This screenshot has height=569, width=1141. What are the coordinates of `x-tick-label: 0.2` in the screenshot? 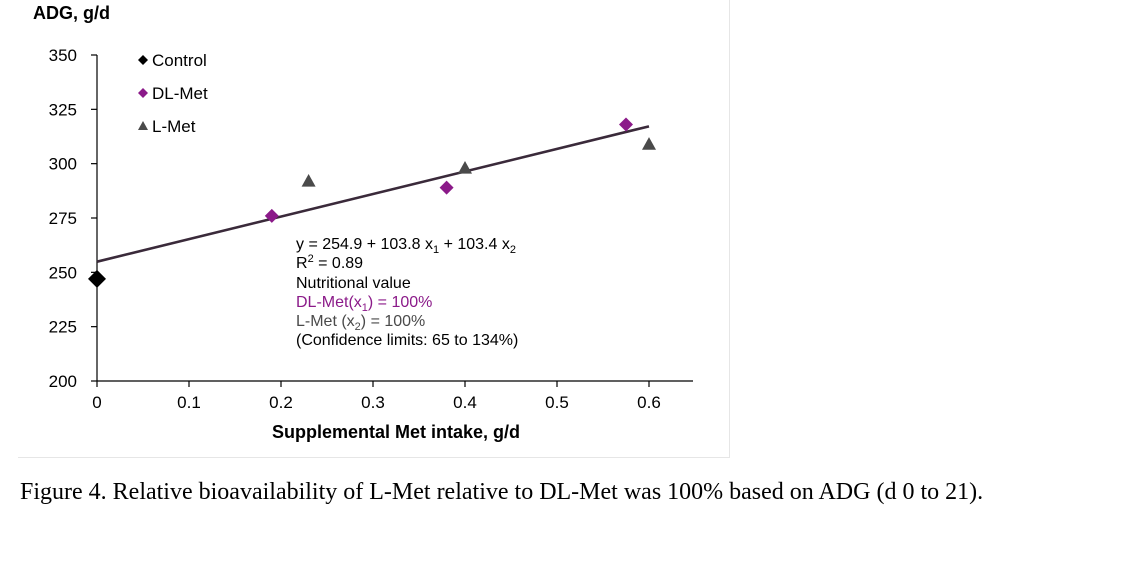 It's located at (281, 402).